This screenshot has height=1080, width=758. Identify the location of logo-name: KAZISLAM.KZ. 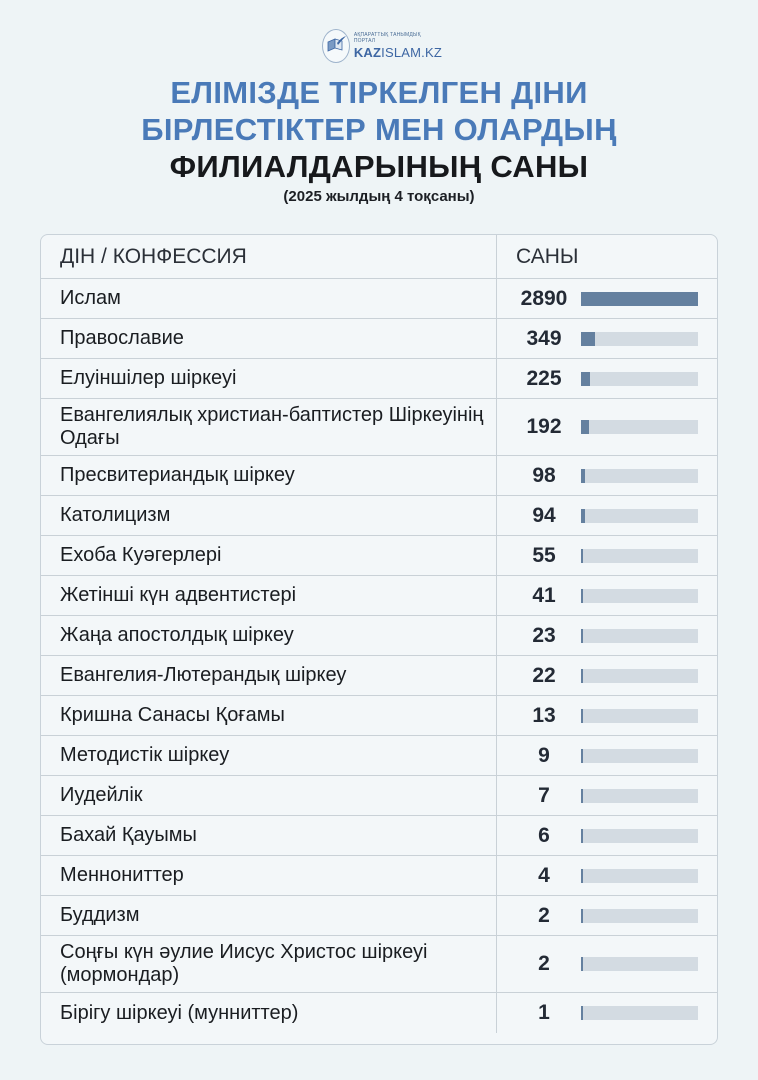
(397, 52).